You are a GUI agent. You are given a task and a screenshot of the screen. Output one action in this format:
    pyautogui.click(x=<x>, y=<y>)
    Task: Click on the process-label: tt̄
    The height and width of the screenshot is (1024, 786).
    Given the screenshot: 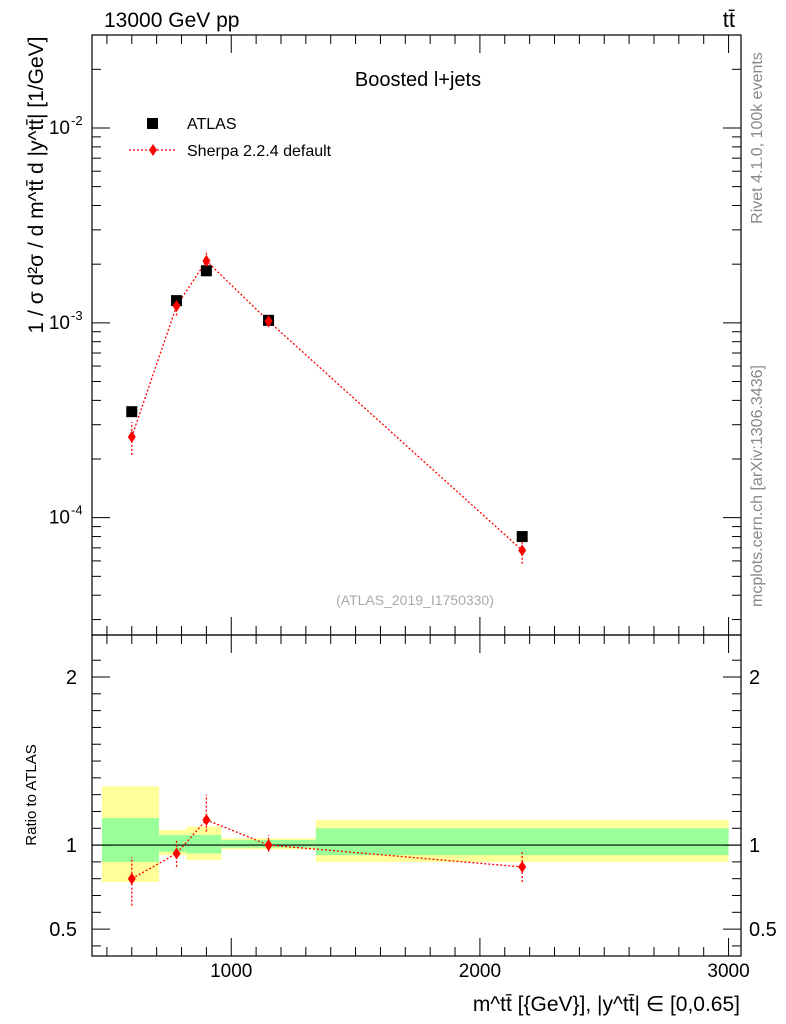 What is the action you would take?
    pyautogui.click(x=729, y=19)
    